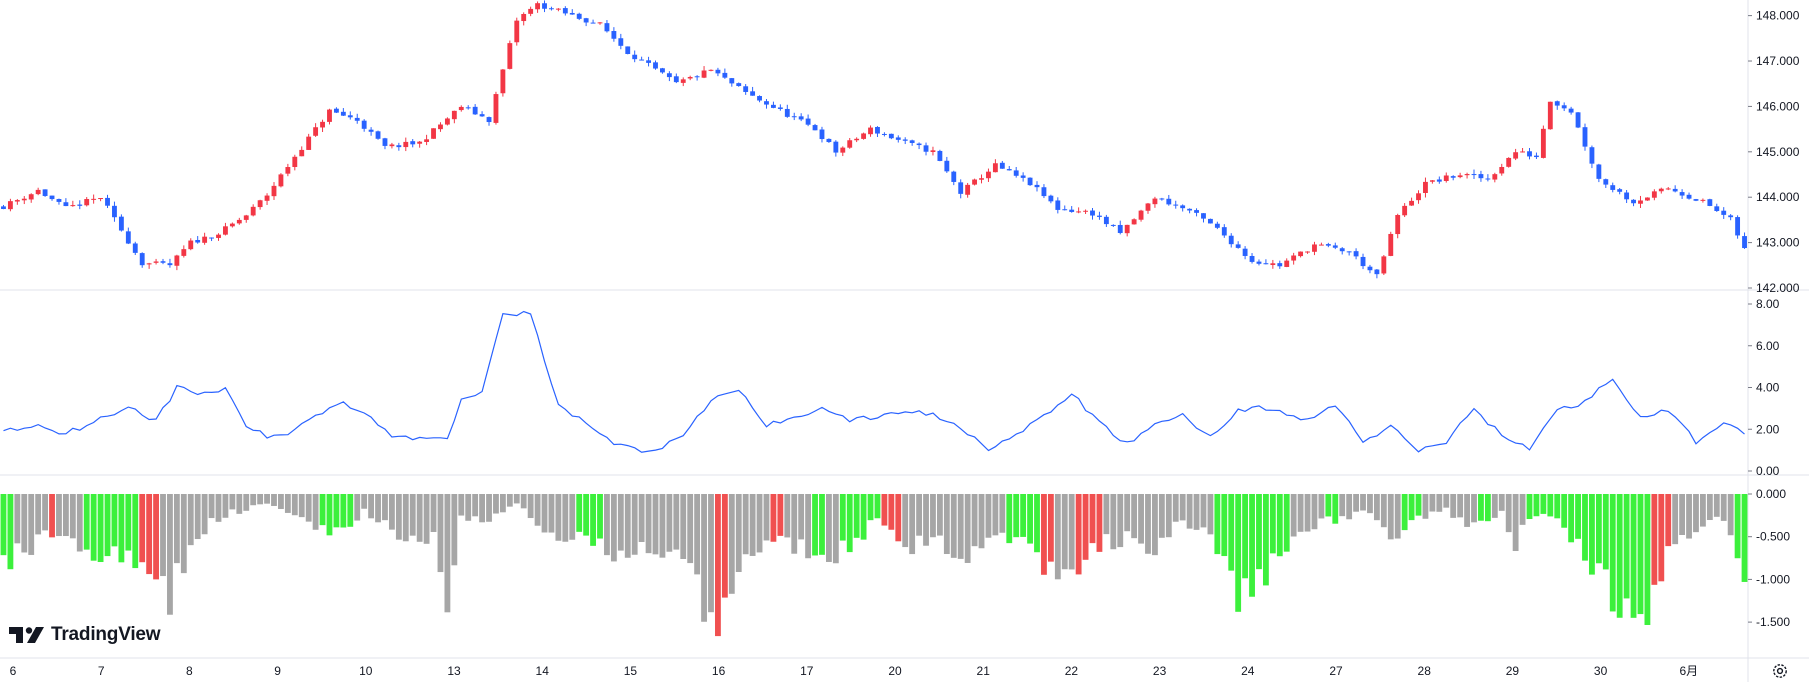  What do you see at coordinates (631, 671) in the screenshot?
I see `time-tick: 15` at bounding box center [631, 671].